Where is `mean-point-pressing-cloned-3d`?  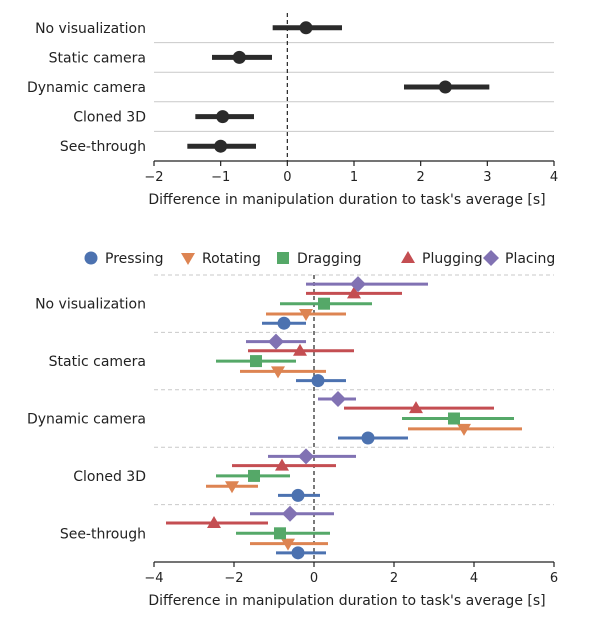 mean-point-pressing-cloned-3d is located at coordinates (298, 495).